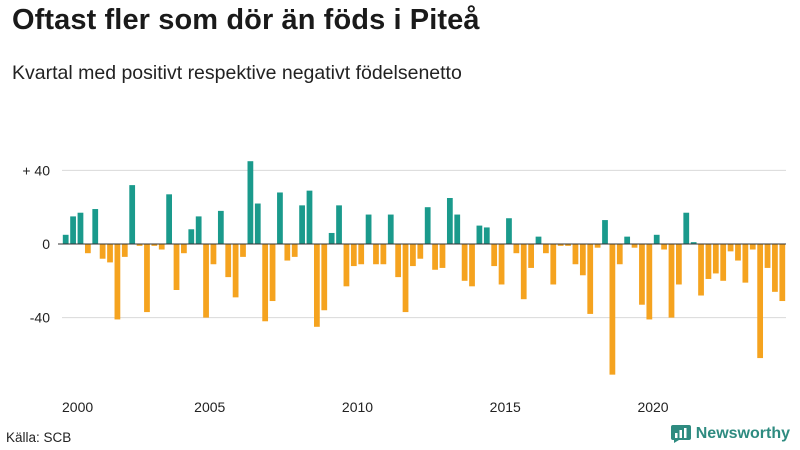 Image resolution: width=800 pixels, height=450 pixels. I want to click on bar-chart-logo-icon, so click(680, 434).